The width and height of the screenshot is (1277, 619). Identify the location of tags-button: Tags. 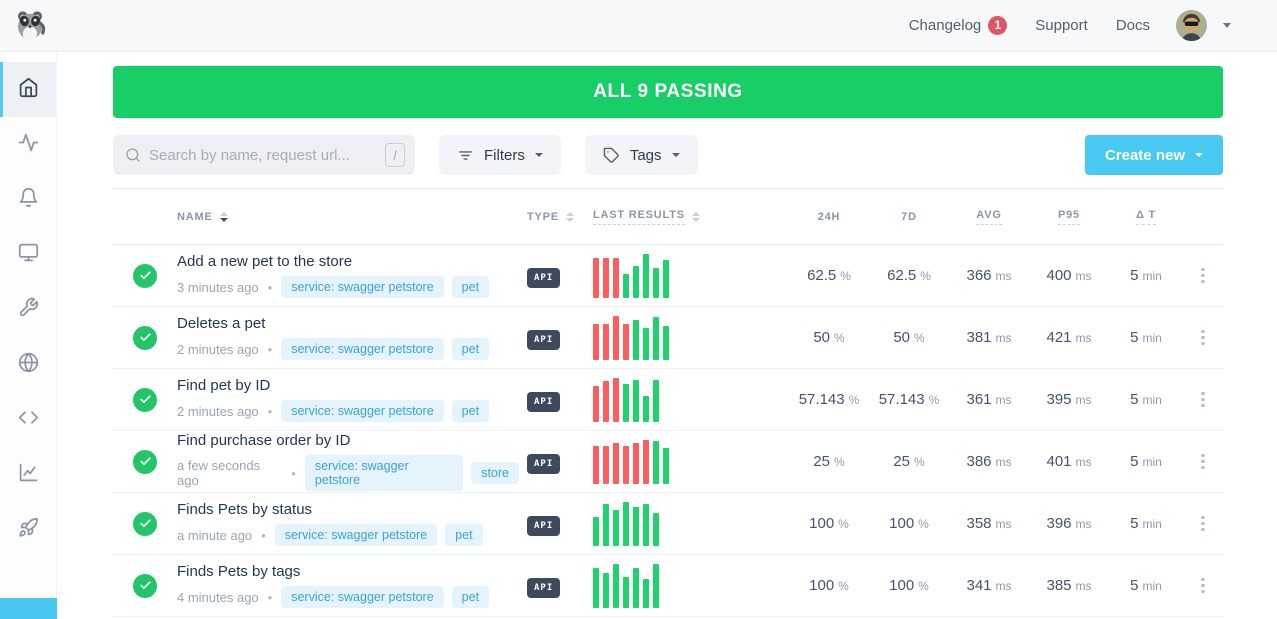
(641, 155).